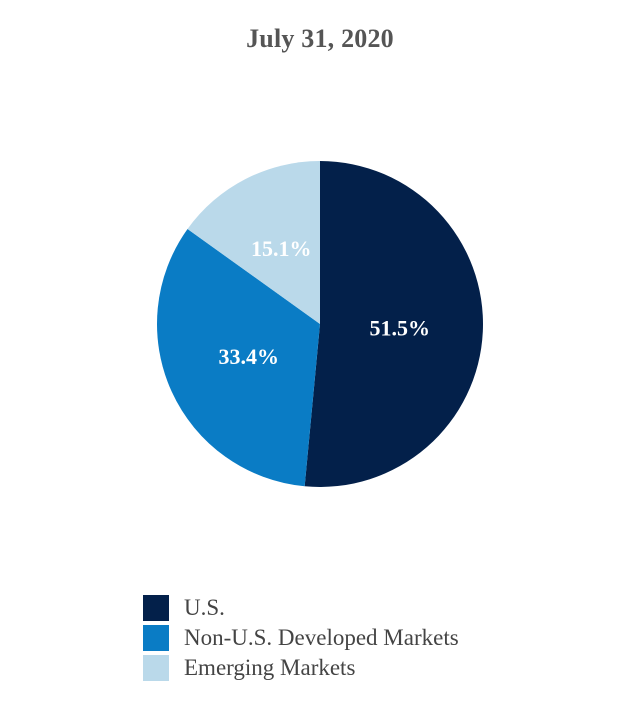 The width and height of the screenshot is (640, 720). I want to click on legend-item-us: U.S., so click(301, 608).